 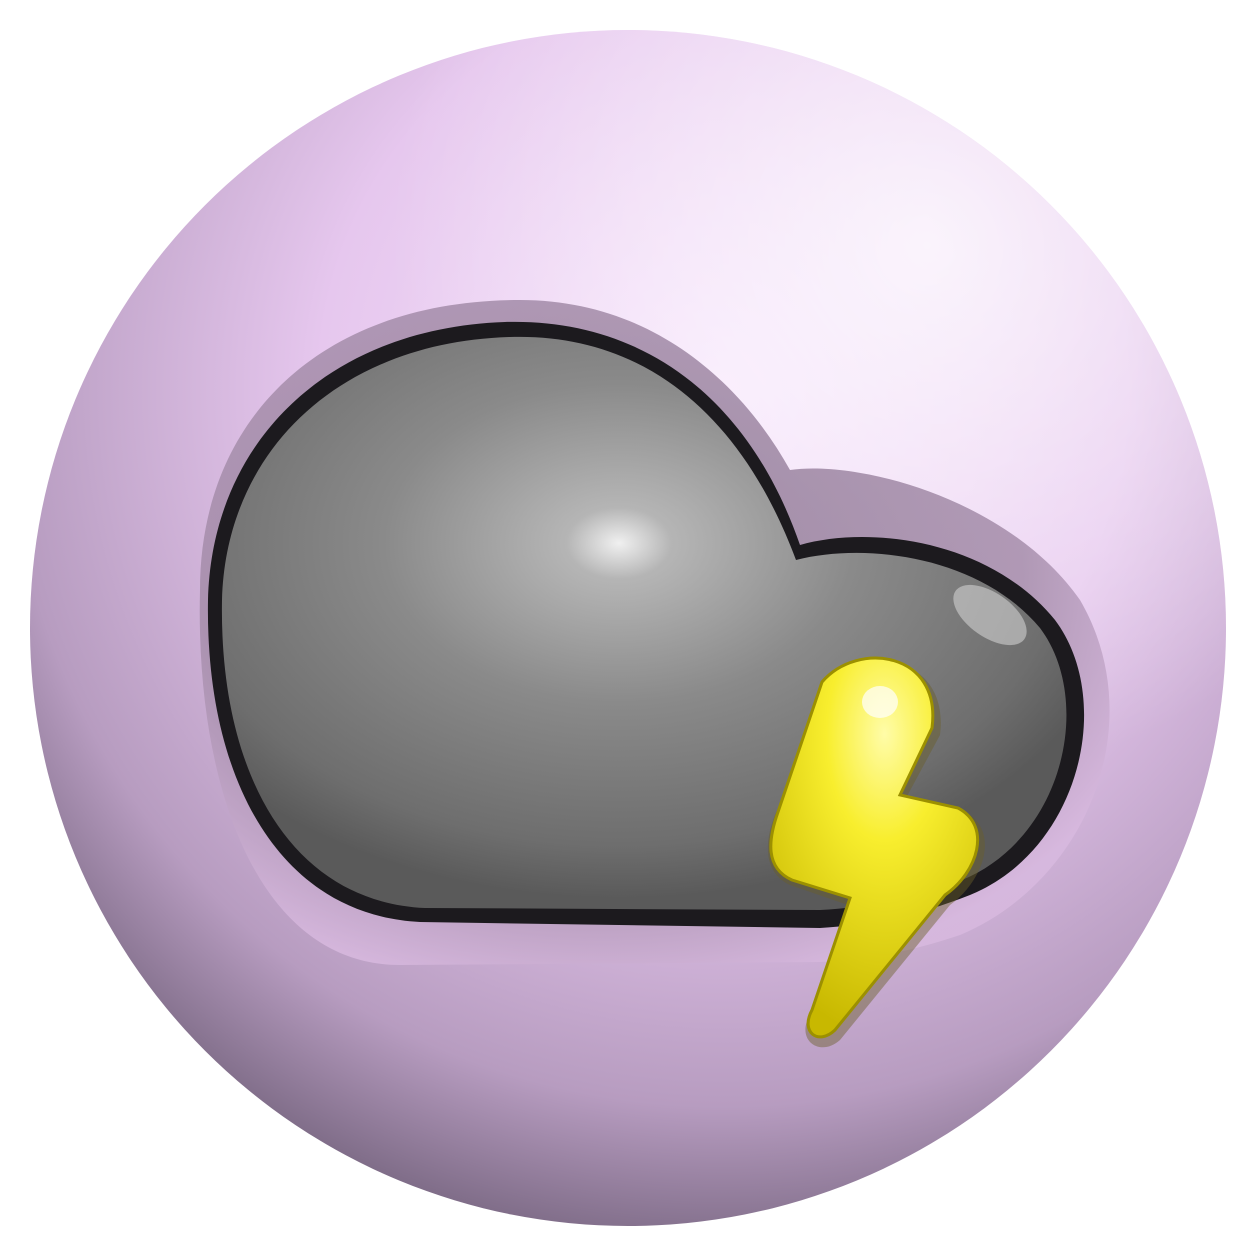 I want to click on lightning-bolt-icon, so click(x=874, y=847).